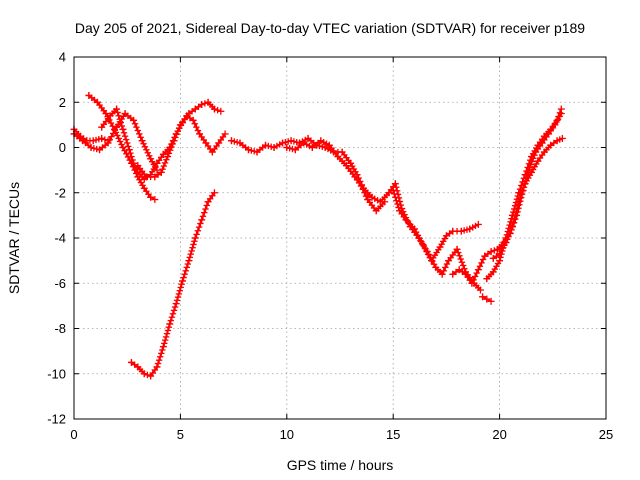 The height and width of the screenshot is (480, 640). I want to click on x-tick-label: 25, so click(606, 434).